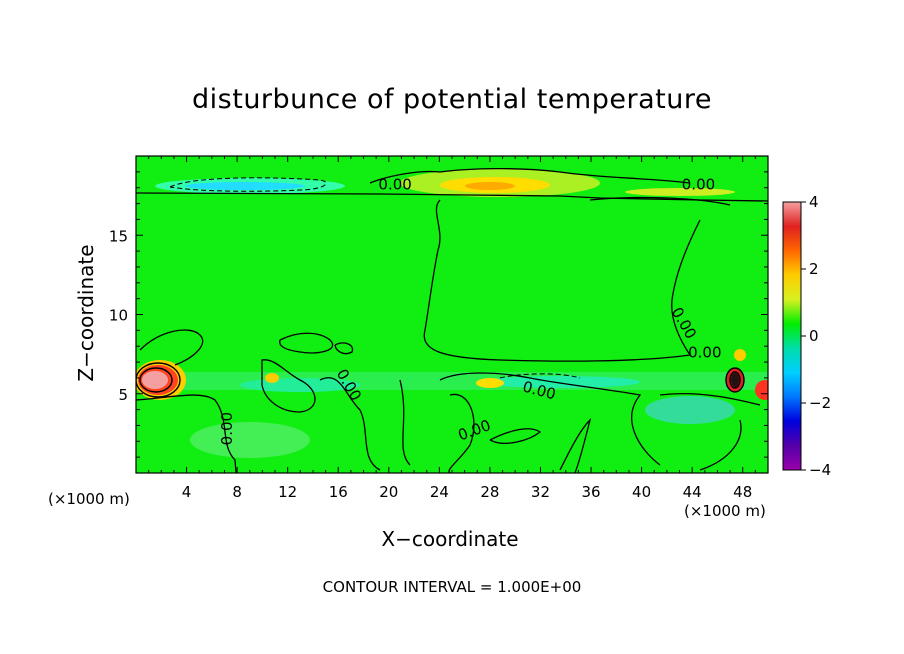 The height and width of the screenshot is (654, 904). Describe the element at coordinates (118, 236) in the screenshot. I see `y-tick-label: 15` at that location.